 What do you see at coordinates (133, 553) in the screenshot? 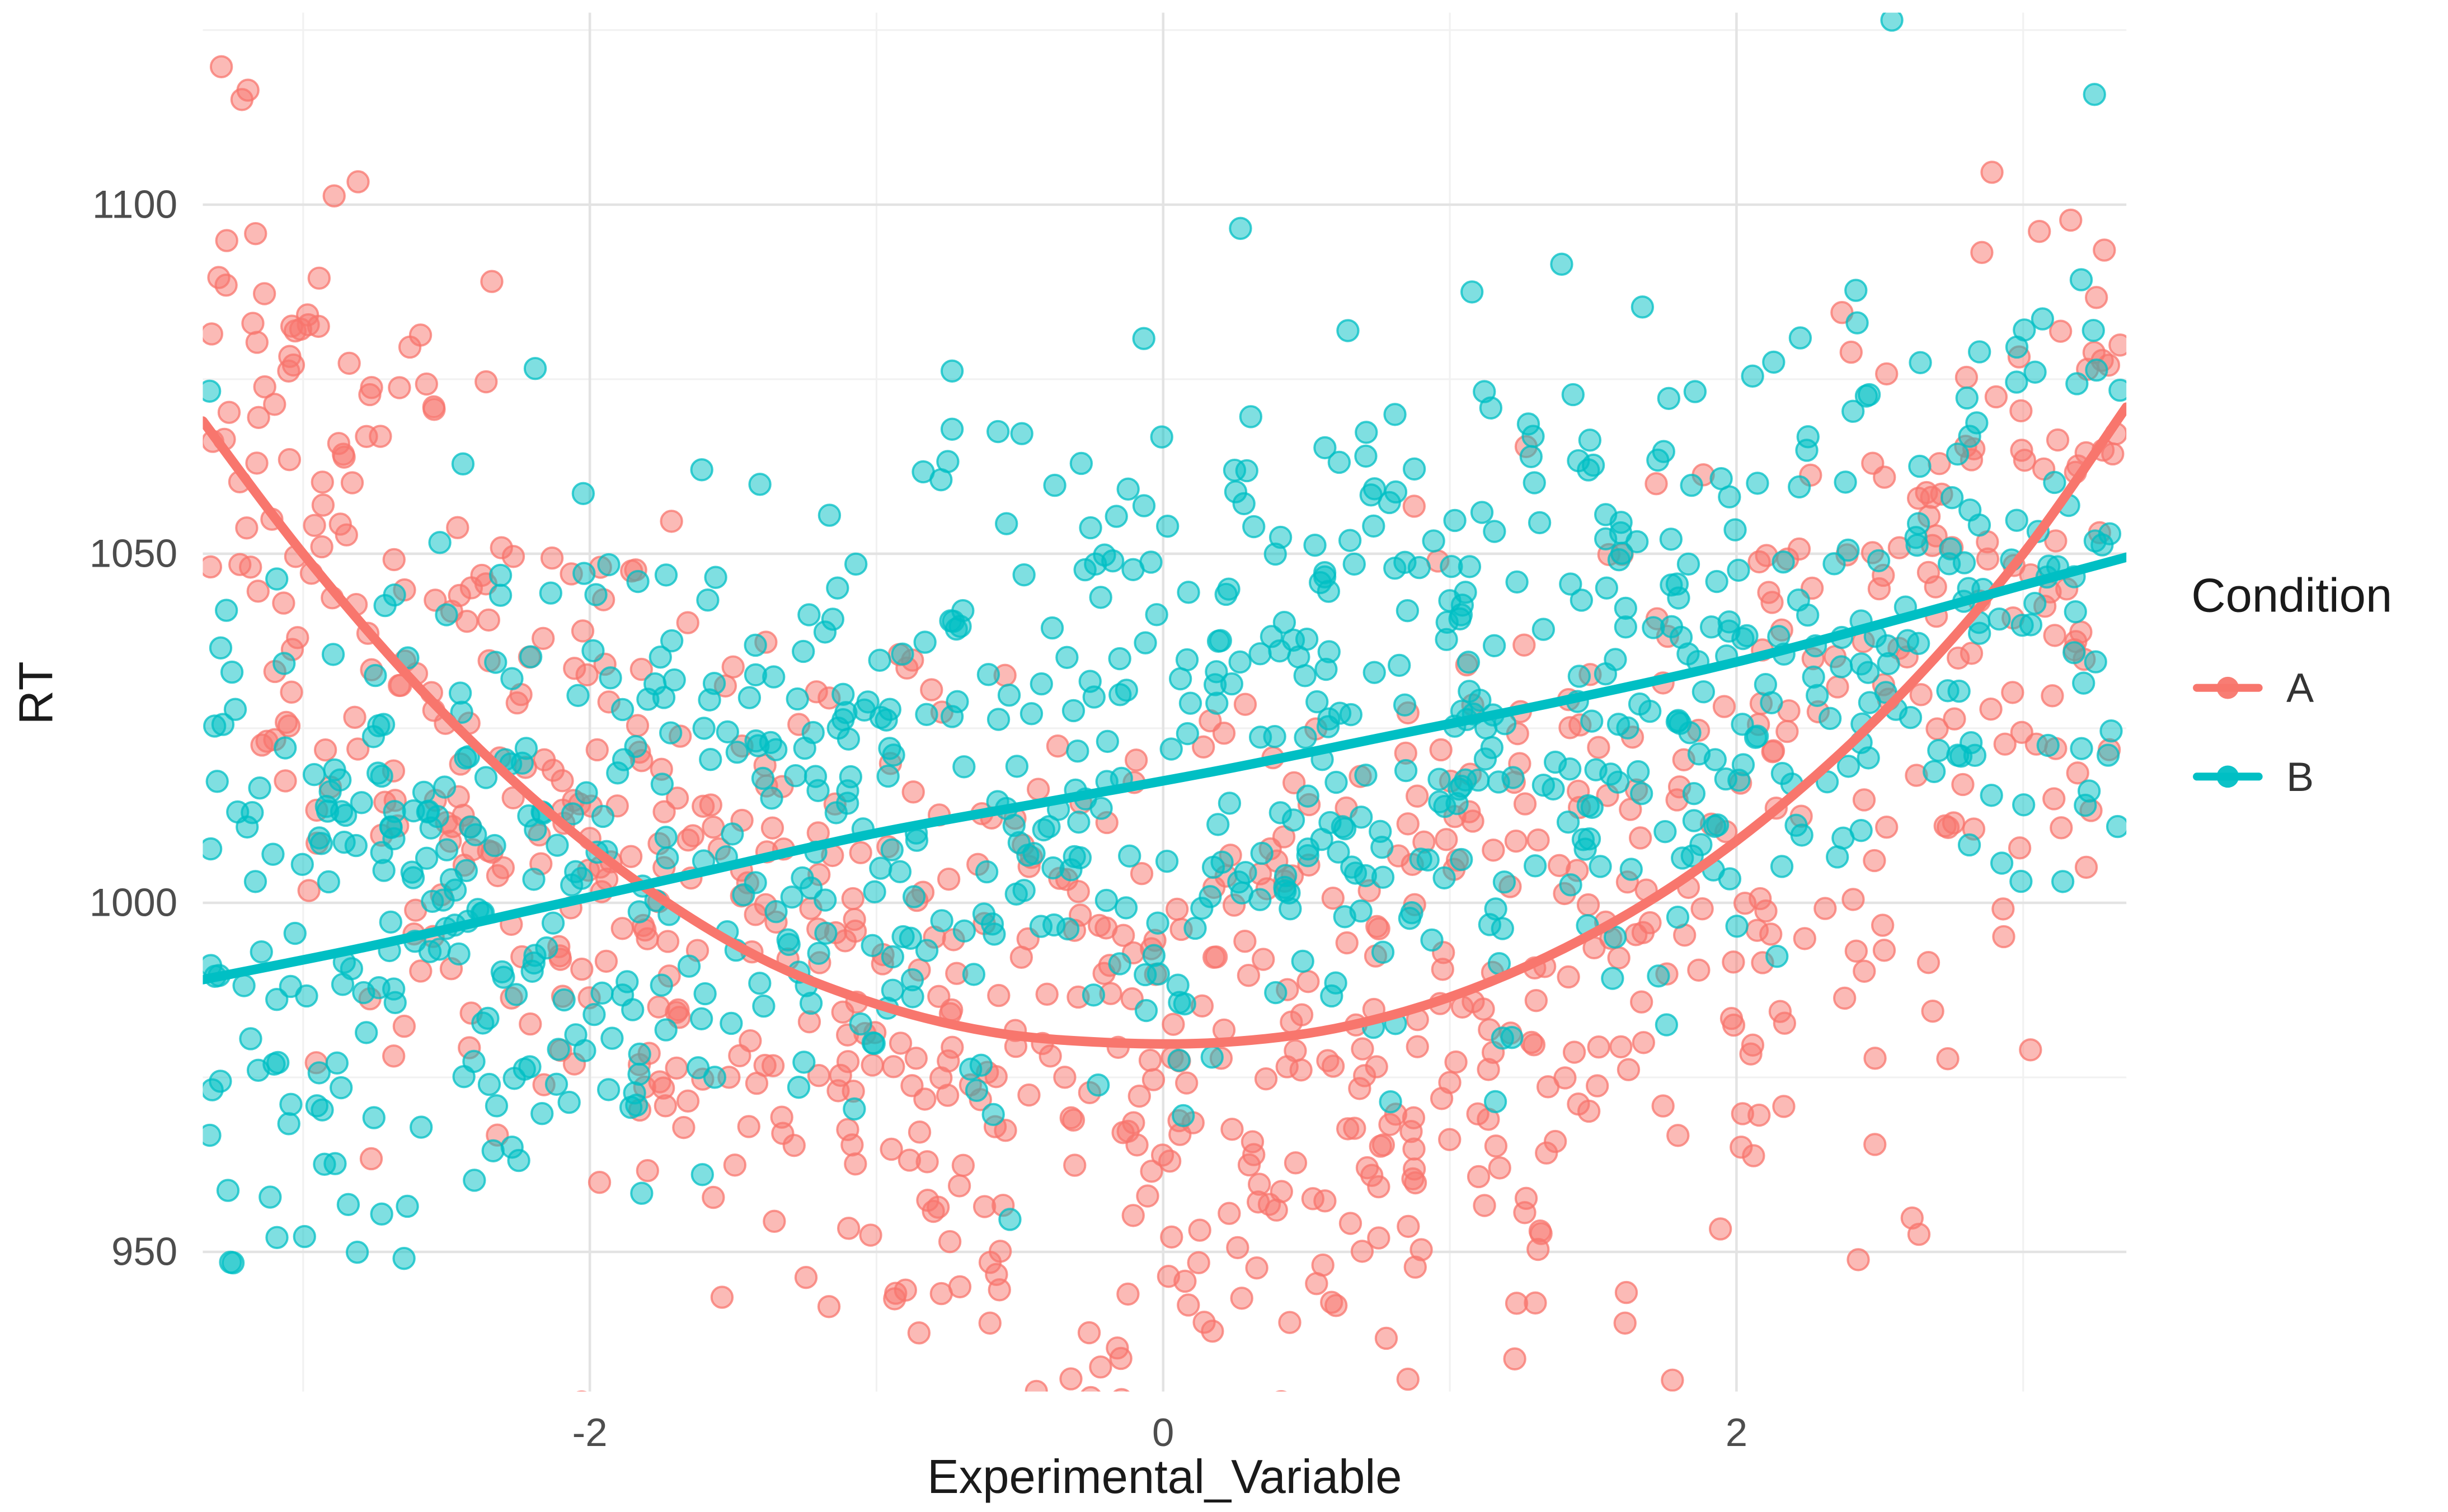
I see `svg-text: 1050` at bounding box center [133, 553].